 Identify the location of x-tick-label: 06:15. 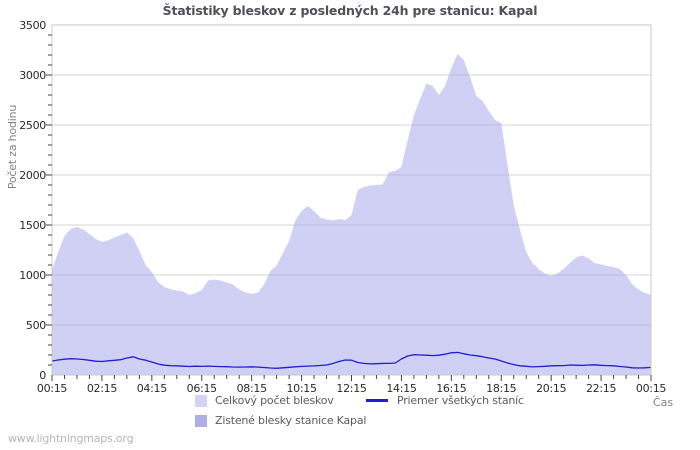
(202, 388).